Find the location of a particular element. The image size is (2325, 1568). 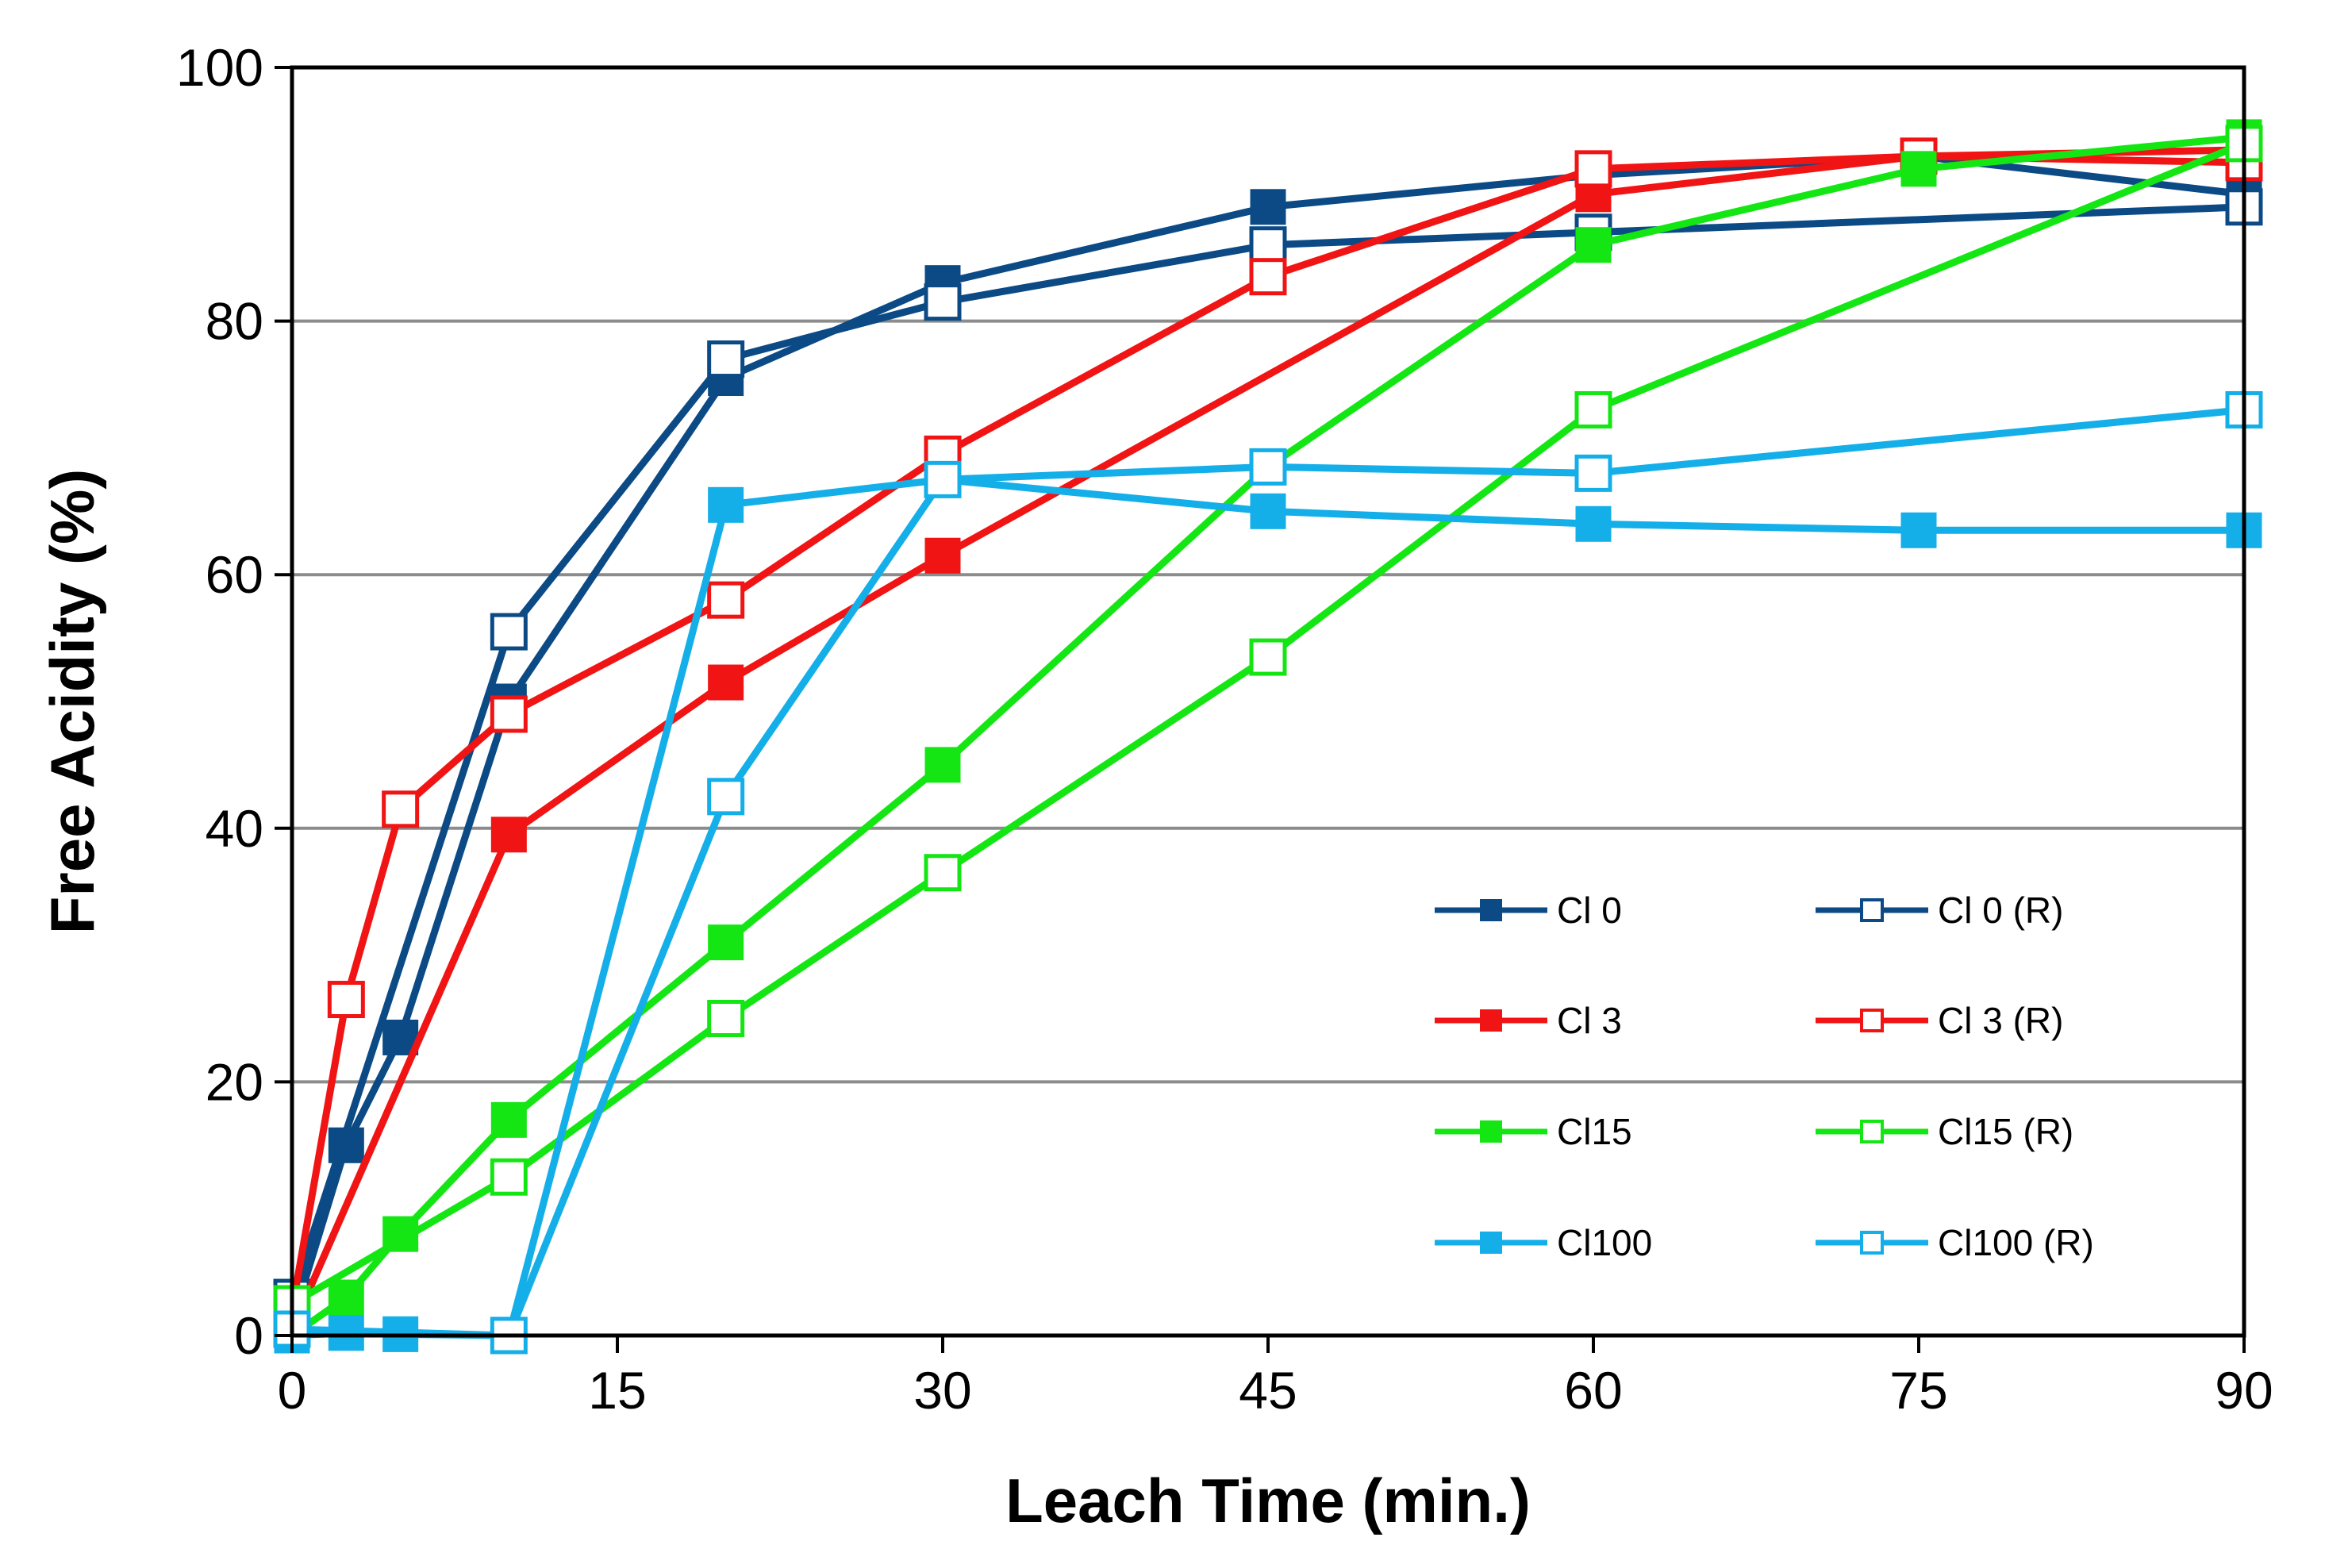

x-axis-title: Leach Time (min.) is located at coordinates (1268, 1500).